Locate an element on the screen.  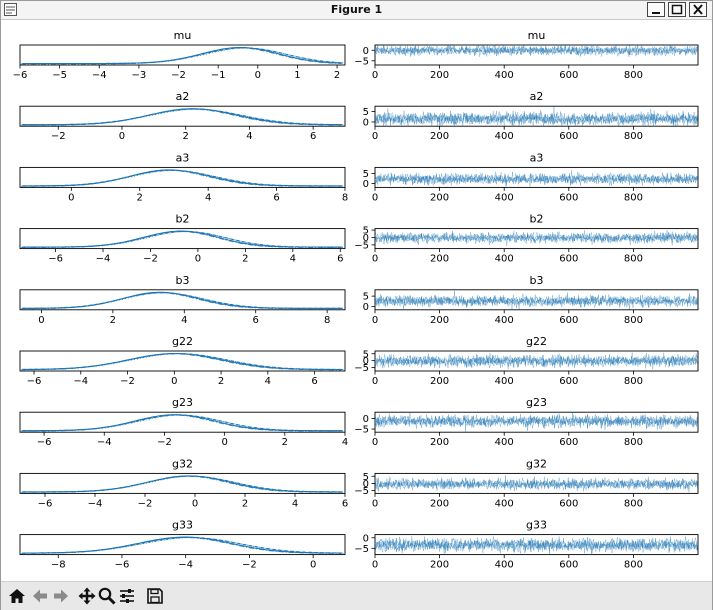
density-plot-g33: g33 −8 −6 −4 −2 0 is located at coordinates (182, 545).